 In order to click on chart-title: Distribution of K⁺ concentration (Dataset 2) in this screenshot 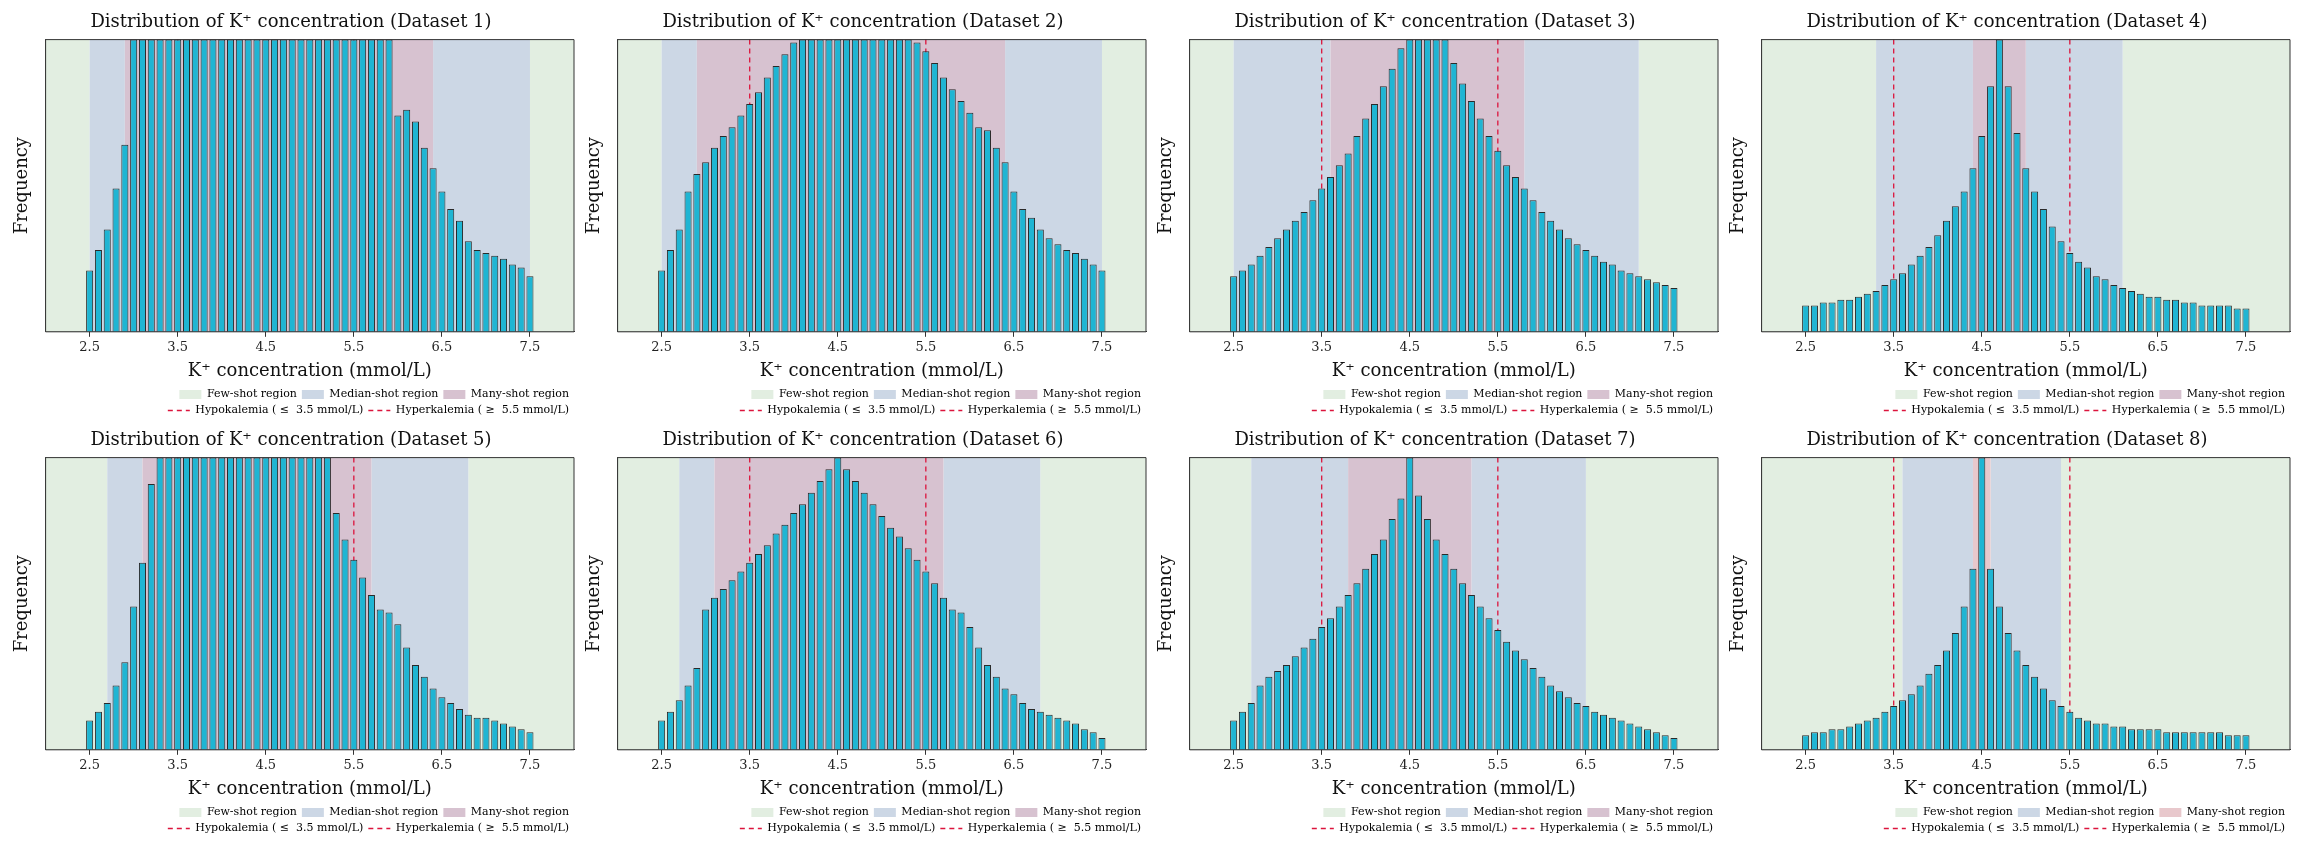, I will do `click(863, 21)`.